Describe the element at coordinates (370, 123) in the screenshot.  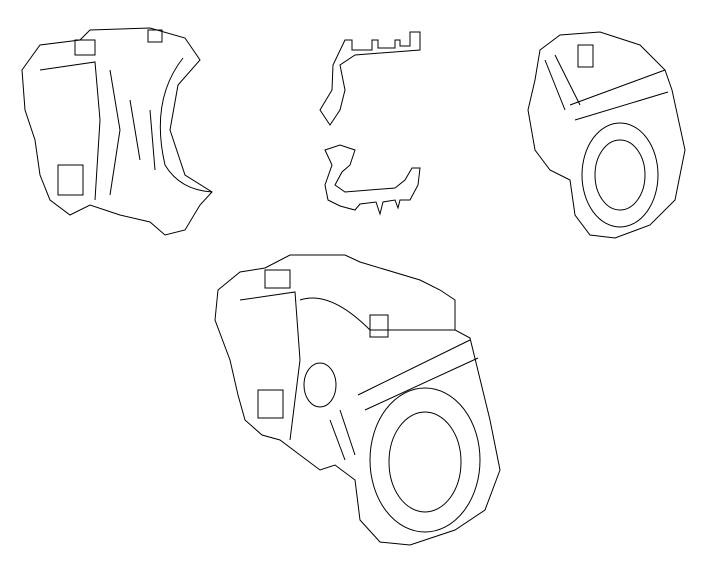
I see `engine-block-section-view` at that location.